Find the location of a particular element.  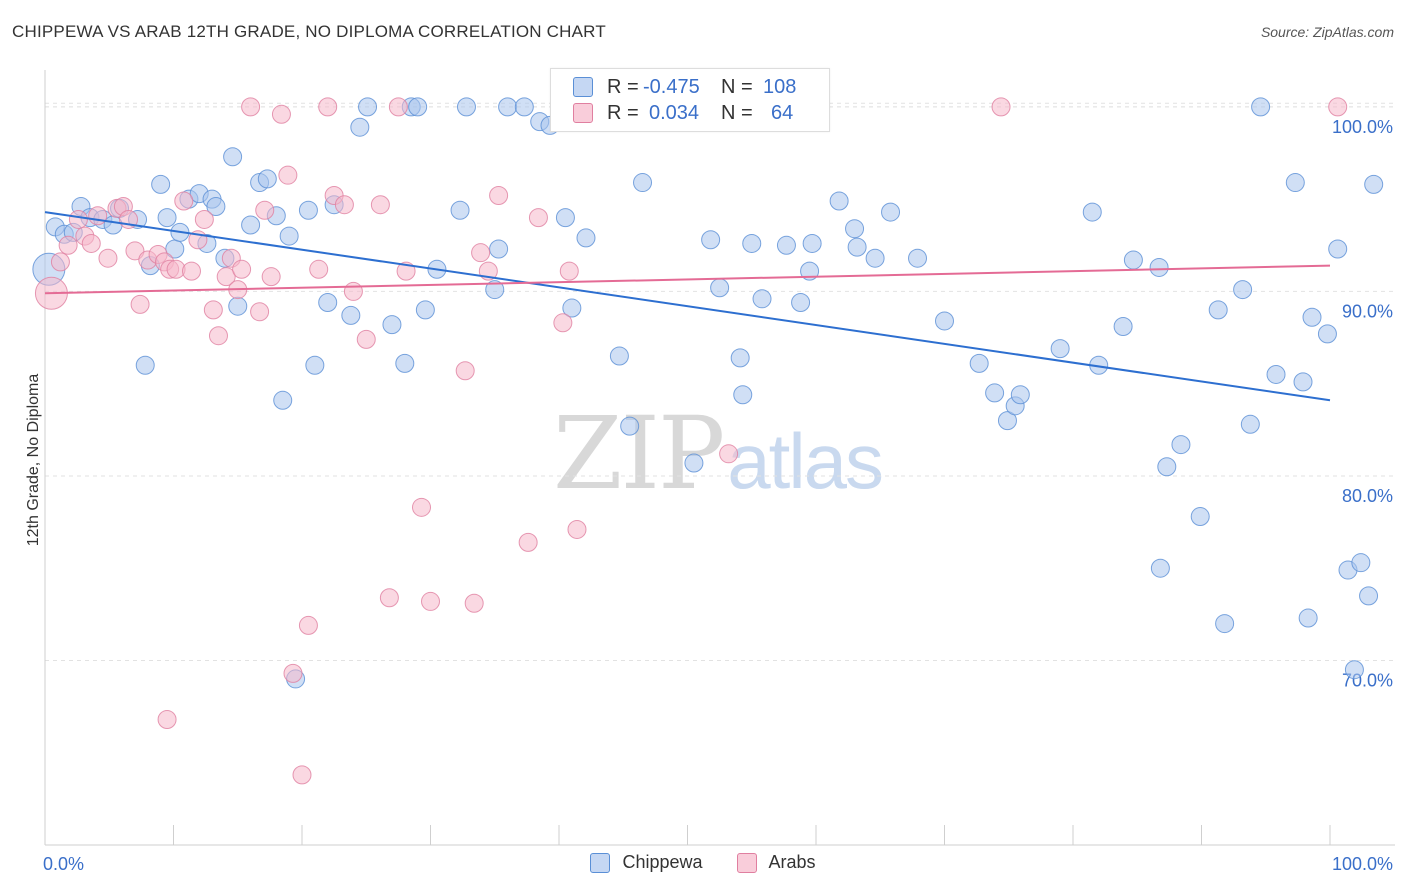

legend-row-arabs: R = 0.034 N = 64 is located at coordinates (683, 113).